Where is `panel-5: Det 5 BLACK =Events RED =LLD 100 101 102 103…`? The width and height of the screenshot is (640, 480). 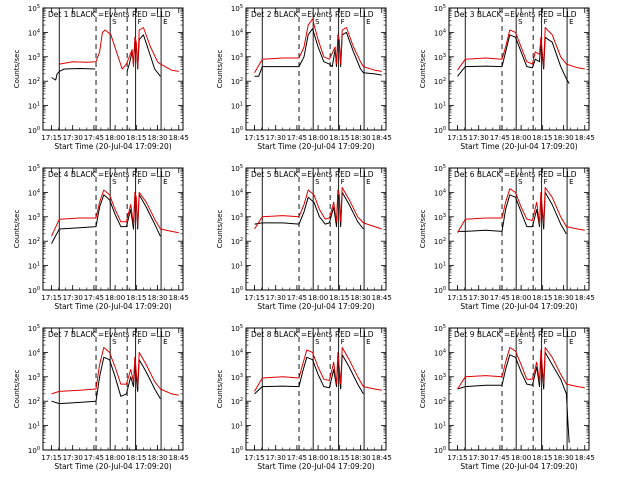 panel-5: Det 5 BLACK =Events RED =LLD 100 101 102 103… is located at coordinates (304, 237).